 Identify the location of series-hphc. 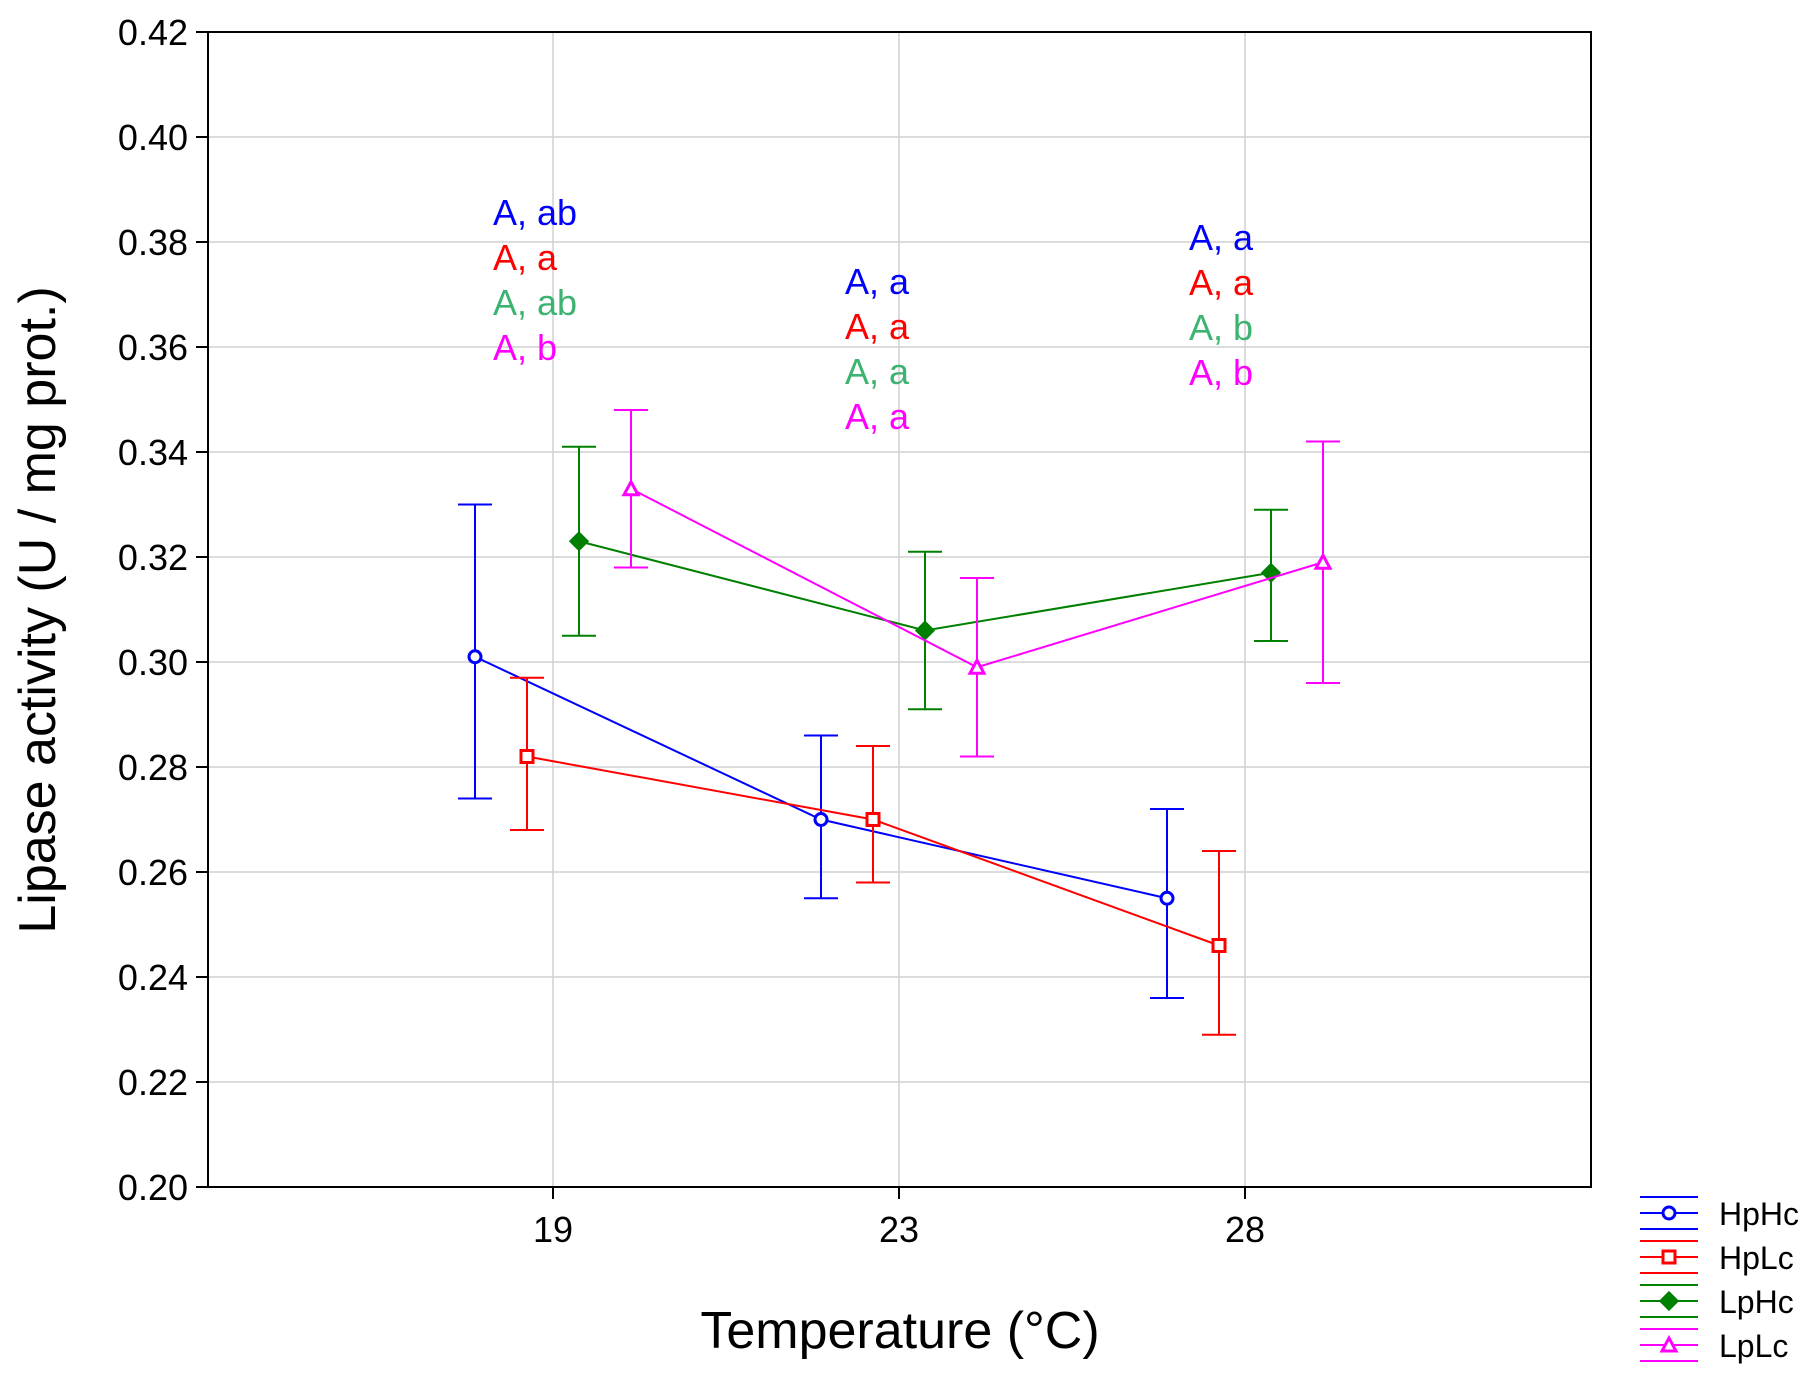
(821, 751).